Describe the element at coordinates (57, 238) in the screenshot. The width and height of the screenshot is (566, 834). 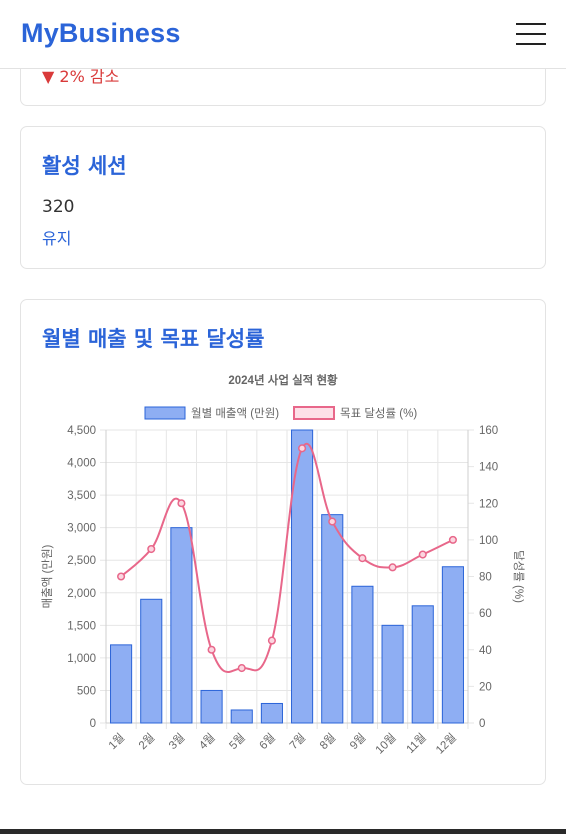
I see `metric-status: 유지` at that location.